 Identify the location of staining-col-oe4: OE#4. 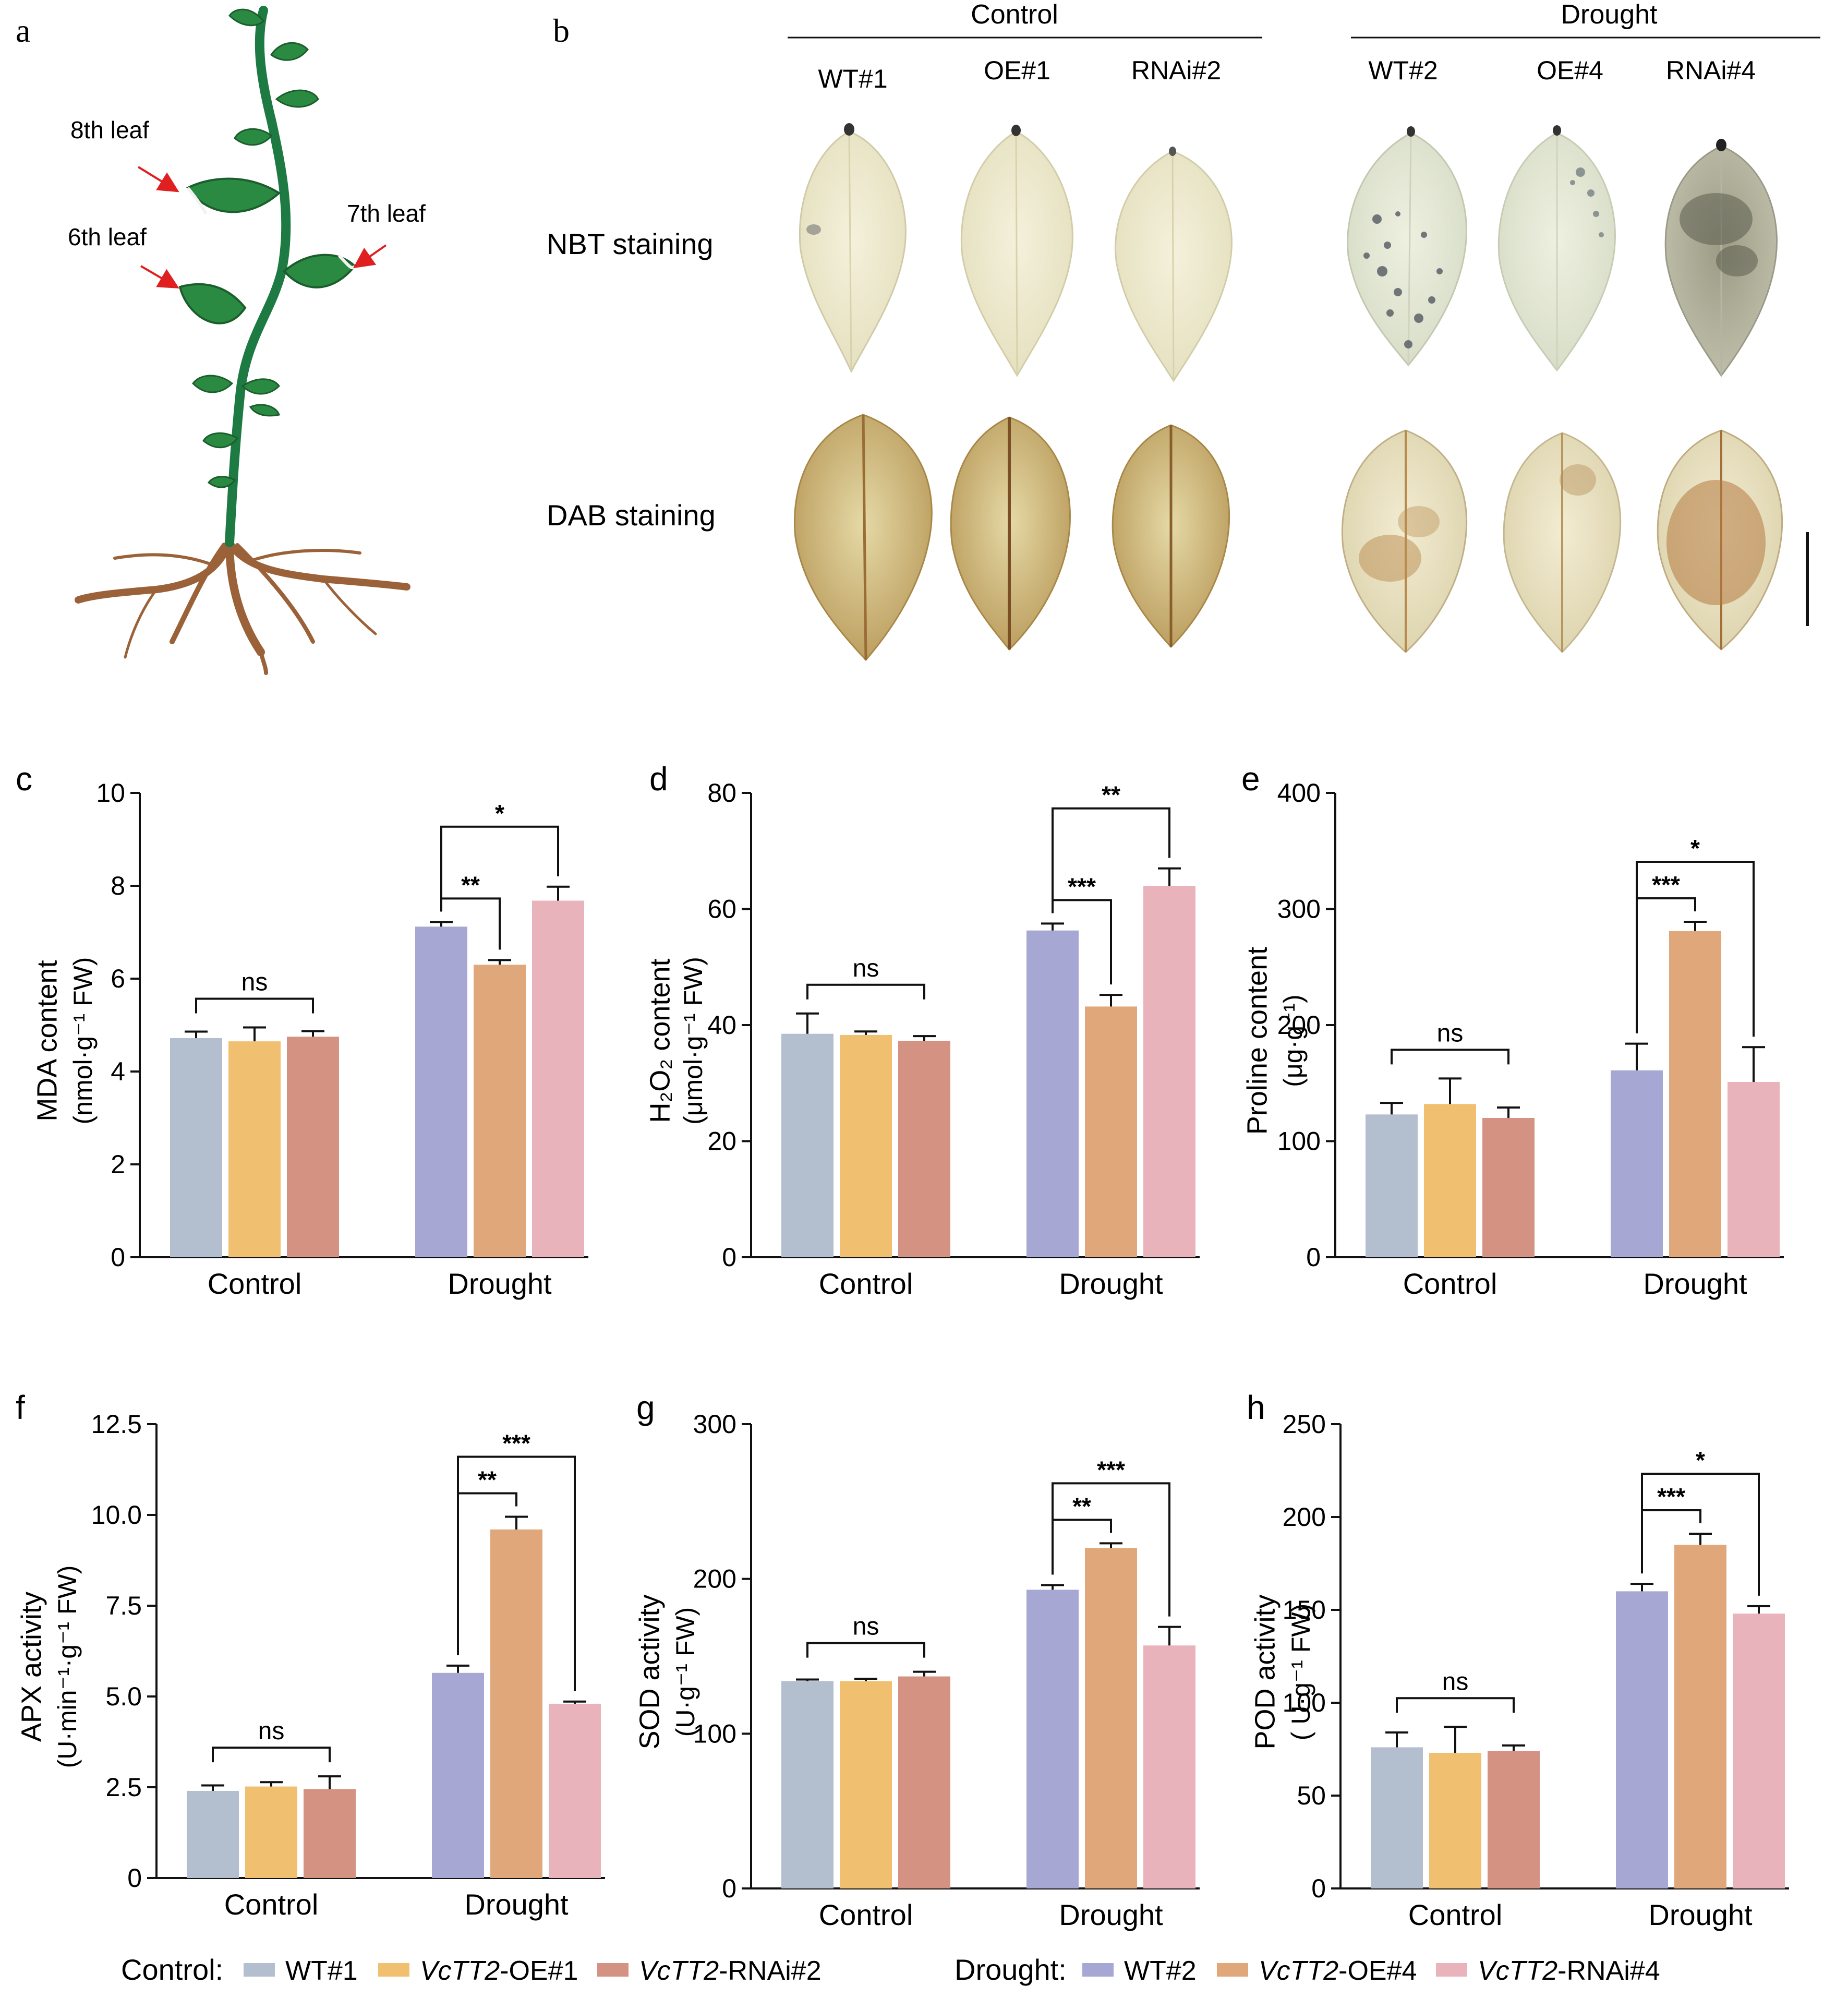
(1570, 70).